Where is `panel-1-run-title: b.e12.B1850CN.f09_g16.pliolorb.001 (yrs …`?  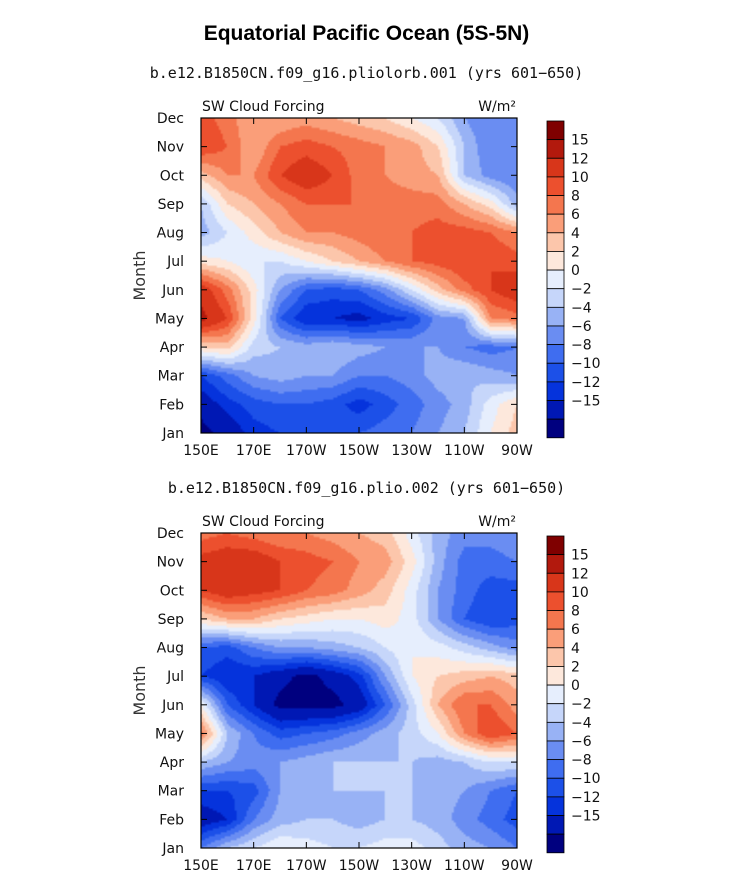
panel-1-run-title: b.e12.B1850CN.f09_g16.pliolorb.001 (yrs … is located at coordinates (366, 73).